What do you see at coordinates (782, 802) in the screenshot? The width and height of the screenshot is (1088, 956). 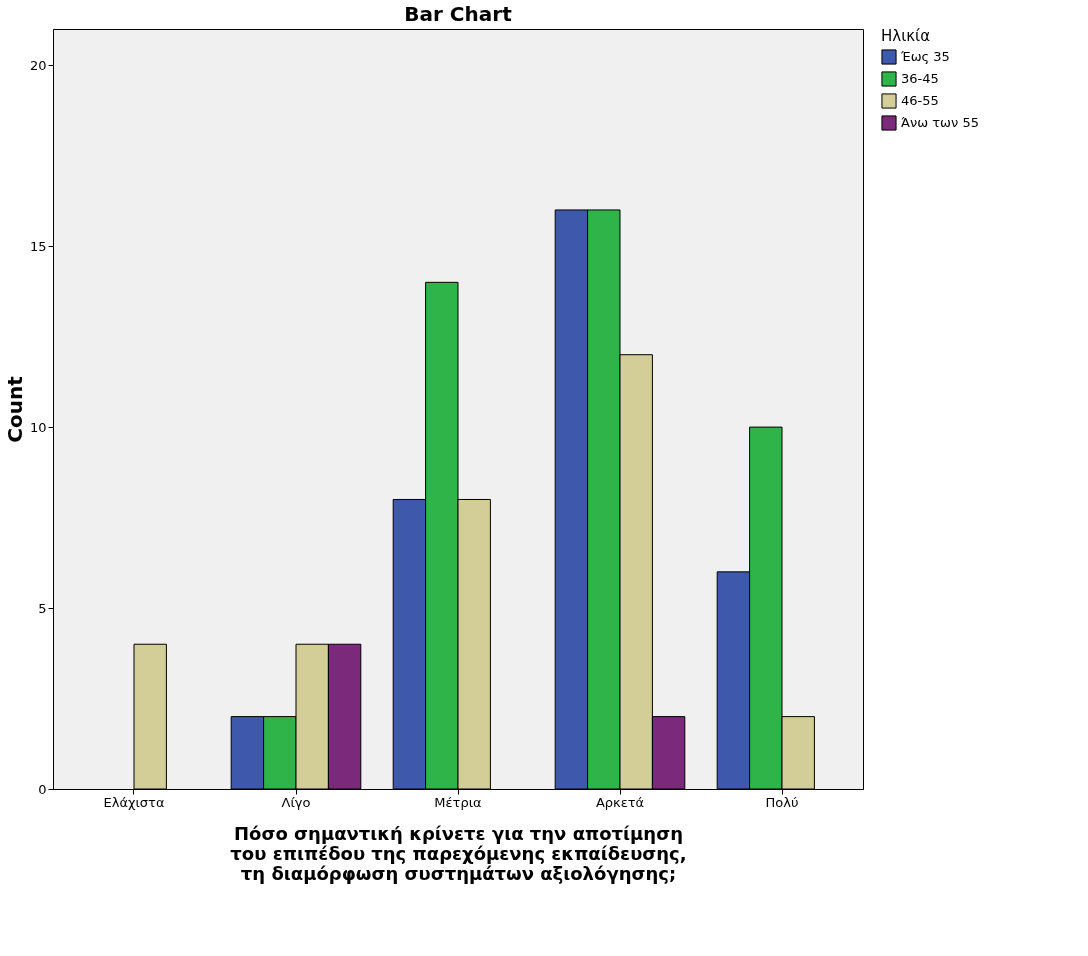 I see `x-tick-label: Πολύ` at bounding box center [782, 802].